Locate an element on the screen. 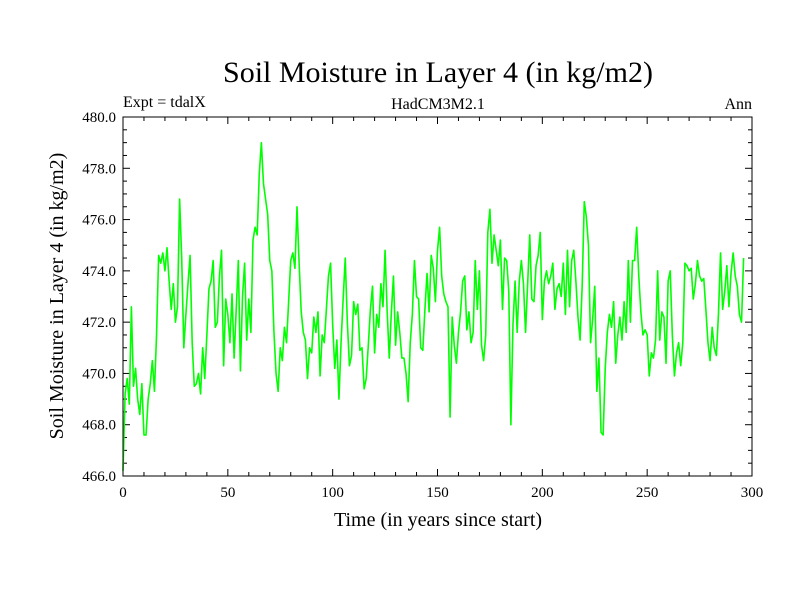 Image resolution: width=800 pixels, height=600 pixels. experiment-label: Expt = tdalX is located at coordinates (164, 102).